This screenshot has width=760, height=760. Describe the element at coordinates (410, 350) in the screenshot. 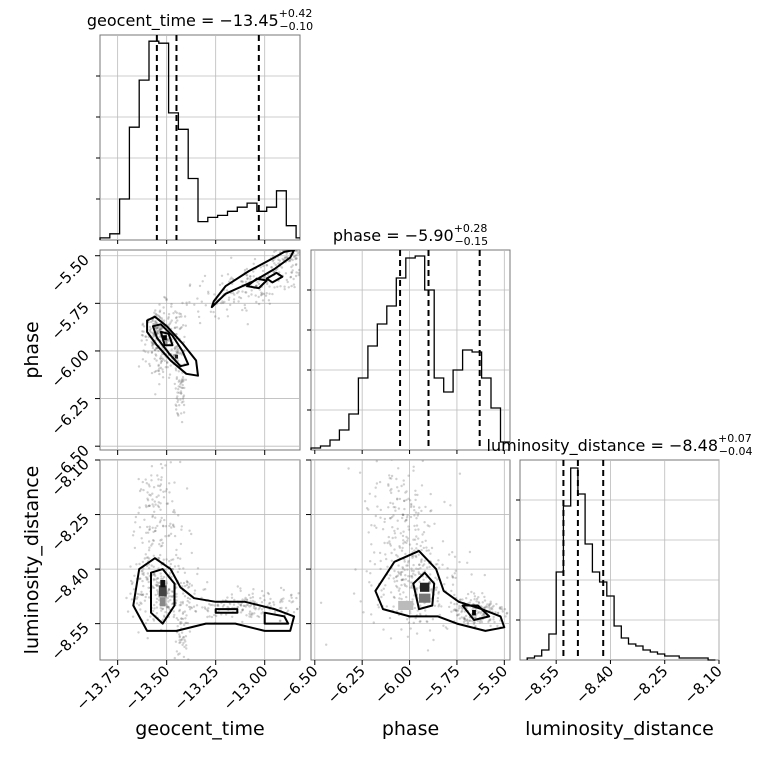

I see `panel-frame` at that location.